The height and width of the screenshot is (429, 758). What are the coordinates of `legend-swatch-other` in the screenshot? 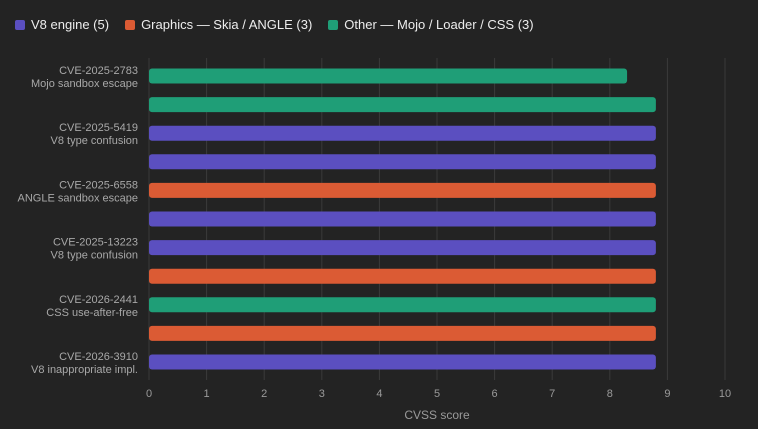 It's located at (333, 24).